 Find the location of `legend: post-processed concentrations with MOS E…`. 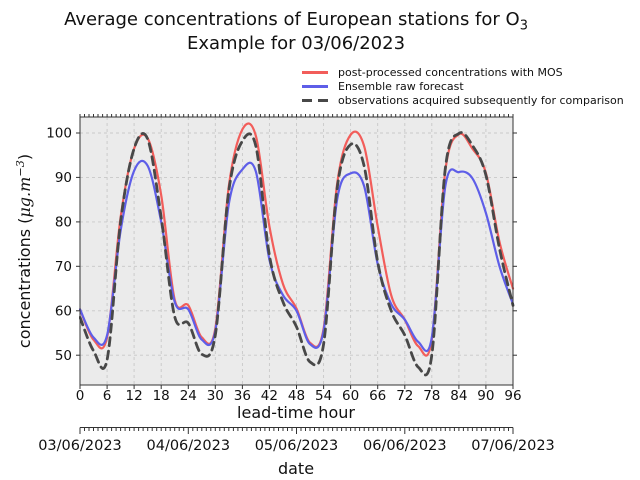

legend: post-processed concentrations with MOS E… is located at coordinates (463, 86).